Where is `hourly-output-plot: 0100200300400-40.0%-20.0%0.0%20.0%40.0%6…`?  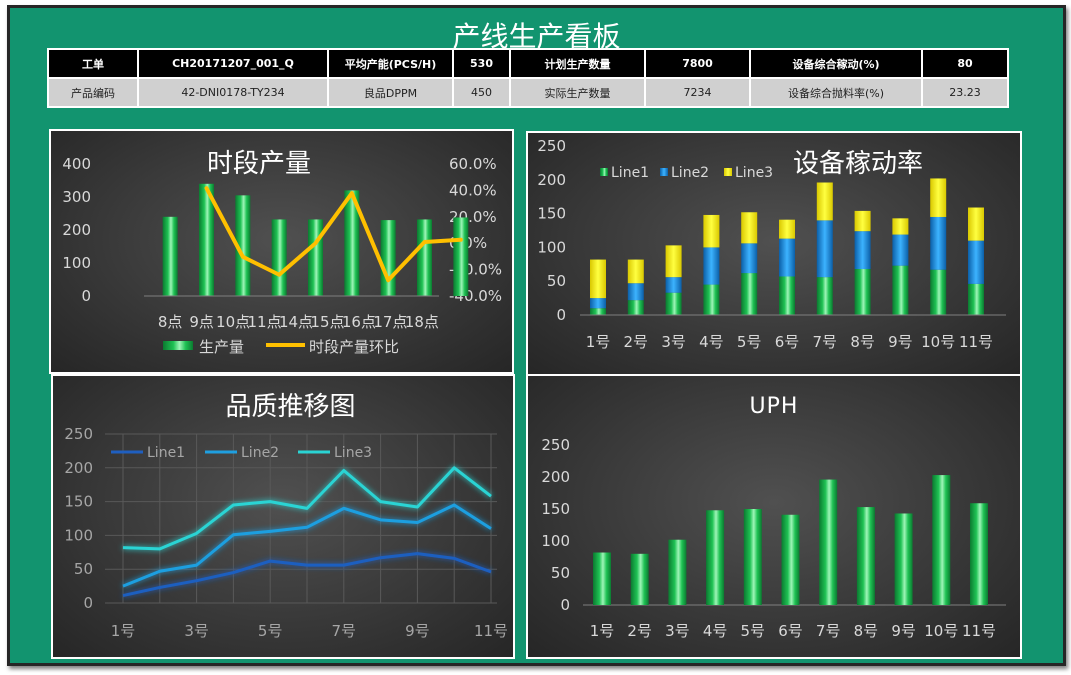 hourly-output-plot: 0100200300400-40.0%-20.0%0.0%20.0%40.0%6… is located at coordinates (282, 255).